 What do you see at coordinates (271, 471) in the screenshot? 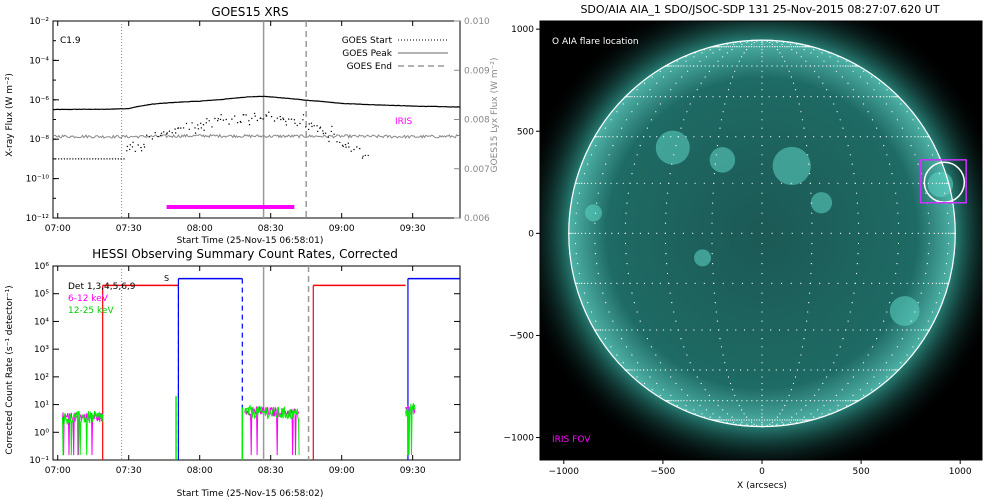
I see `hessi-x-tick-label: 08:30` at bounding box center [271, 471].